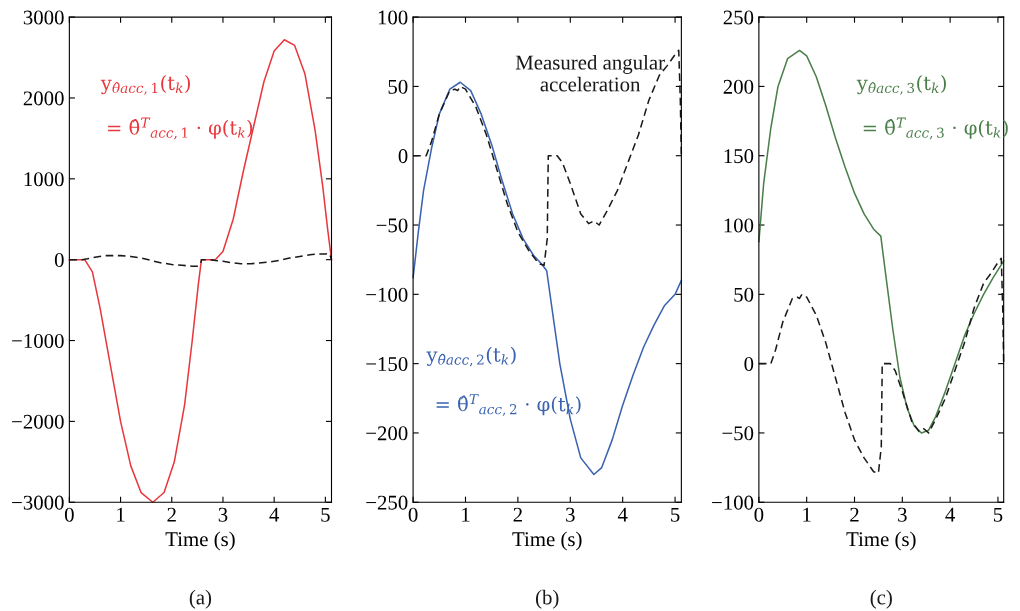 This screenshot has width=1020, height=611. I want to click on y-tick-label: −3000, so click(38, 502).